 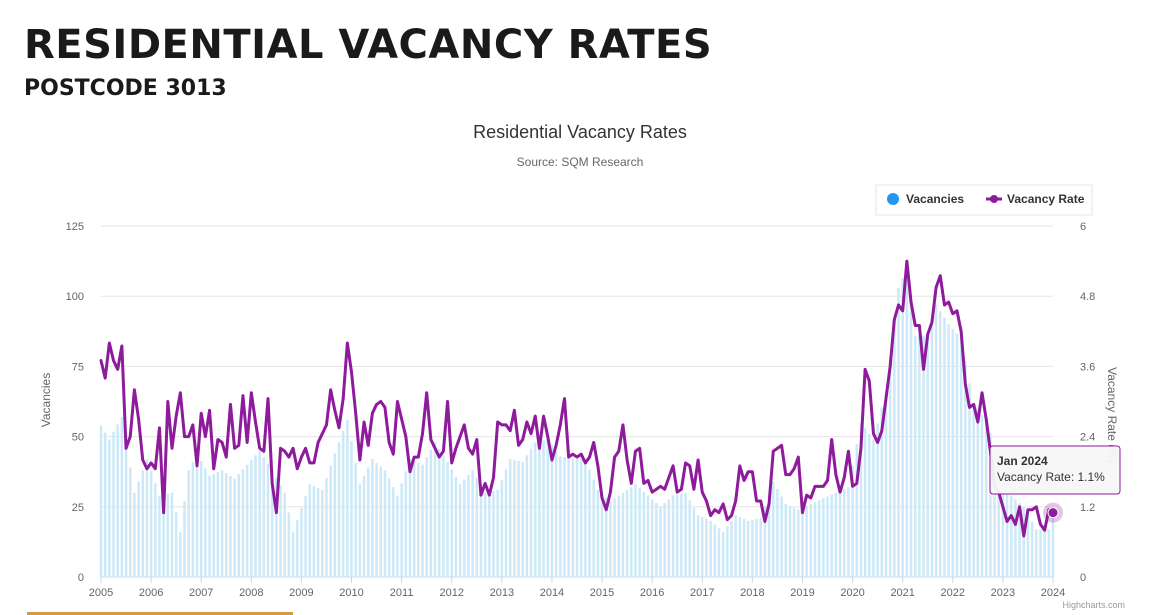 What do you see at coordinates (893, 199) in the screenshot?
I see `legend-vacancies-marker` at bounding box center [893, 199].